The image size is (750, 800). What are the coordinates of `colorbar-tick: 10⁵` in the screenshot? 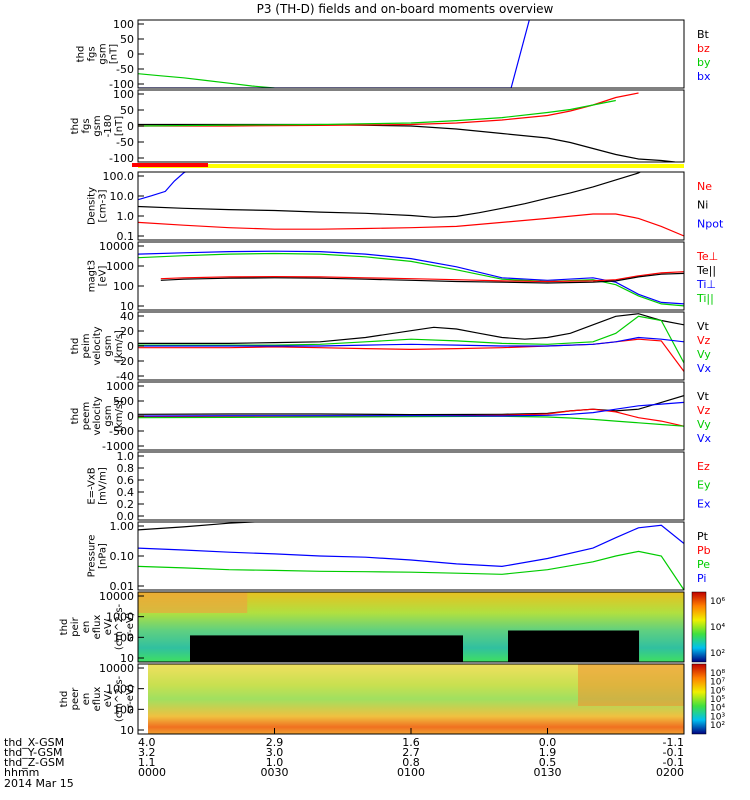 It's located at (717, 700).